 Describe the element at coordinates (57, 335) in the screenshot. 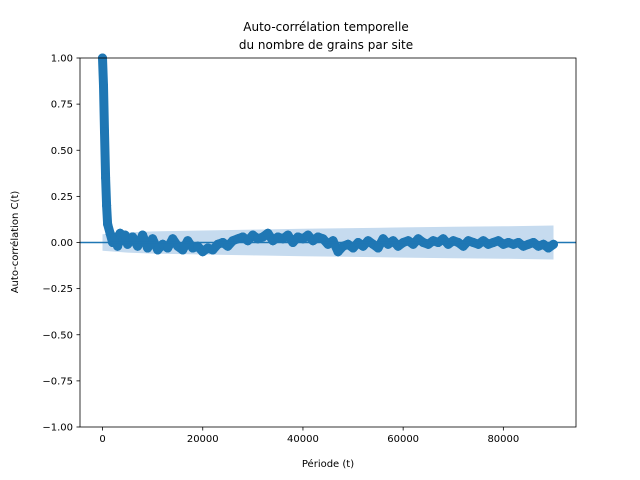

I see `y-tick-label: −0.50` at that location.